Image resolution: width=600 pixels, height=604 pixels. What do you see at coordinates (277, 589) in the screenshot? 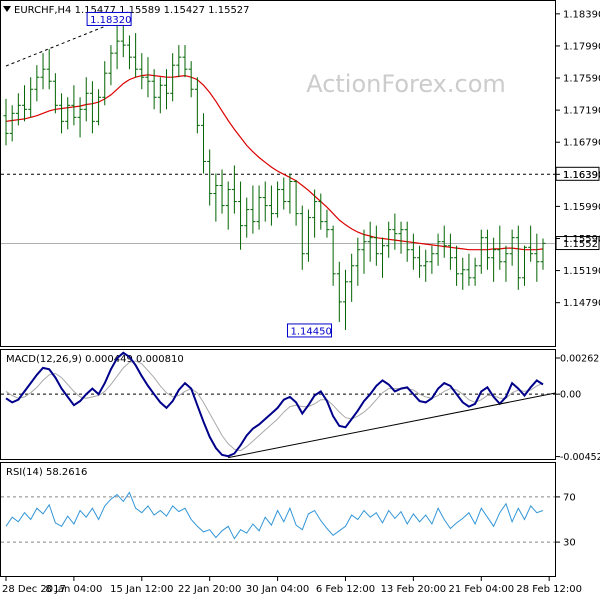
I see `x-tick-label: 30 Jan 04:00` at bounding box center [277, 589].